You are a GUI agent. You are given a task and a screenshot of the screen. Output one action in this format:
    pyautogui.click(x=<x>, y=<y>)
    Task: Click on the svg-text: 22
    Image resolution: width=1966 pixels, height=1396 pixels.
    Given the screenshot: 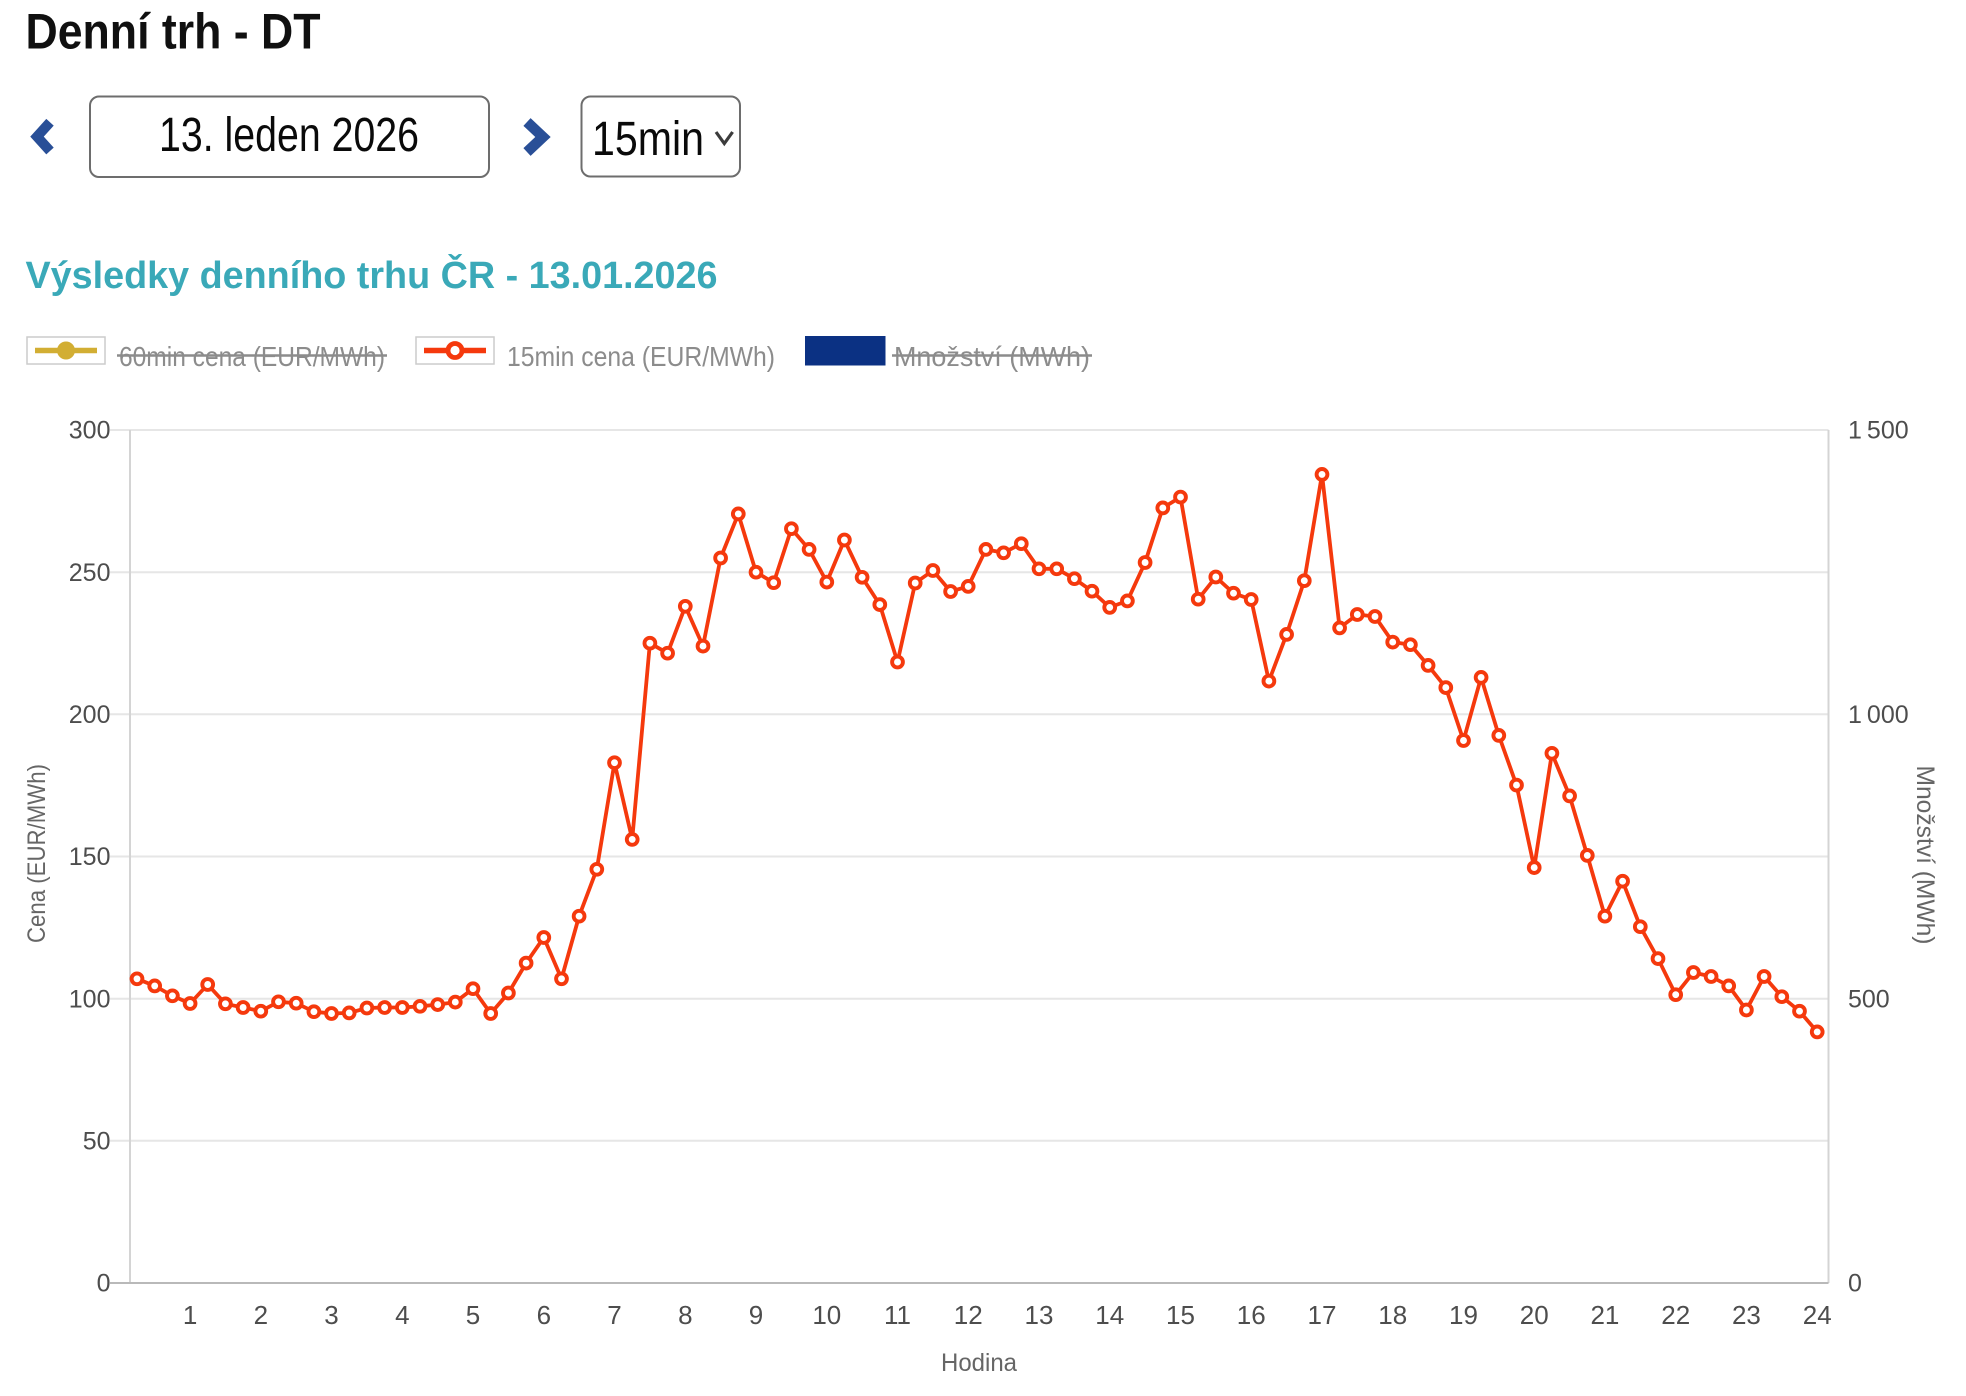 What is the action you would take?
    pyautogui.click(x=1675, y=1315)
    